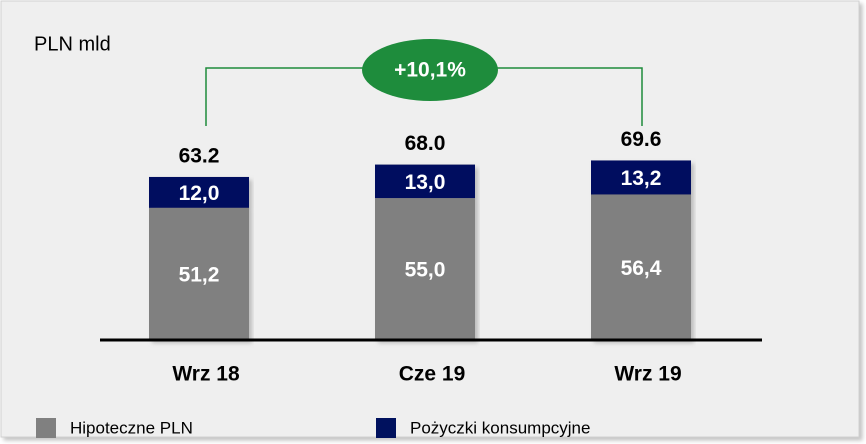 Image resolution: width=866 pixels, height=444 pixels. I want to click on total-label: 63.2, so click(199, 155).